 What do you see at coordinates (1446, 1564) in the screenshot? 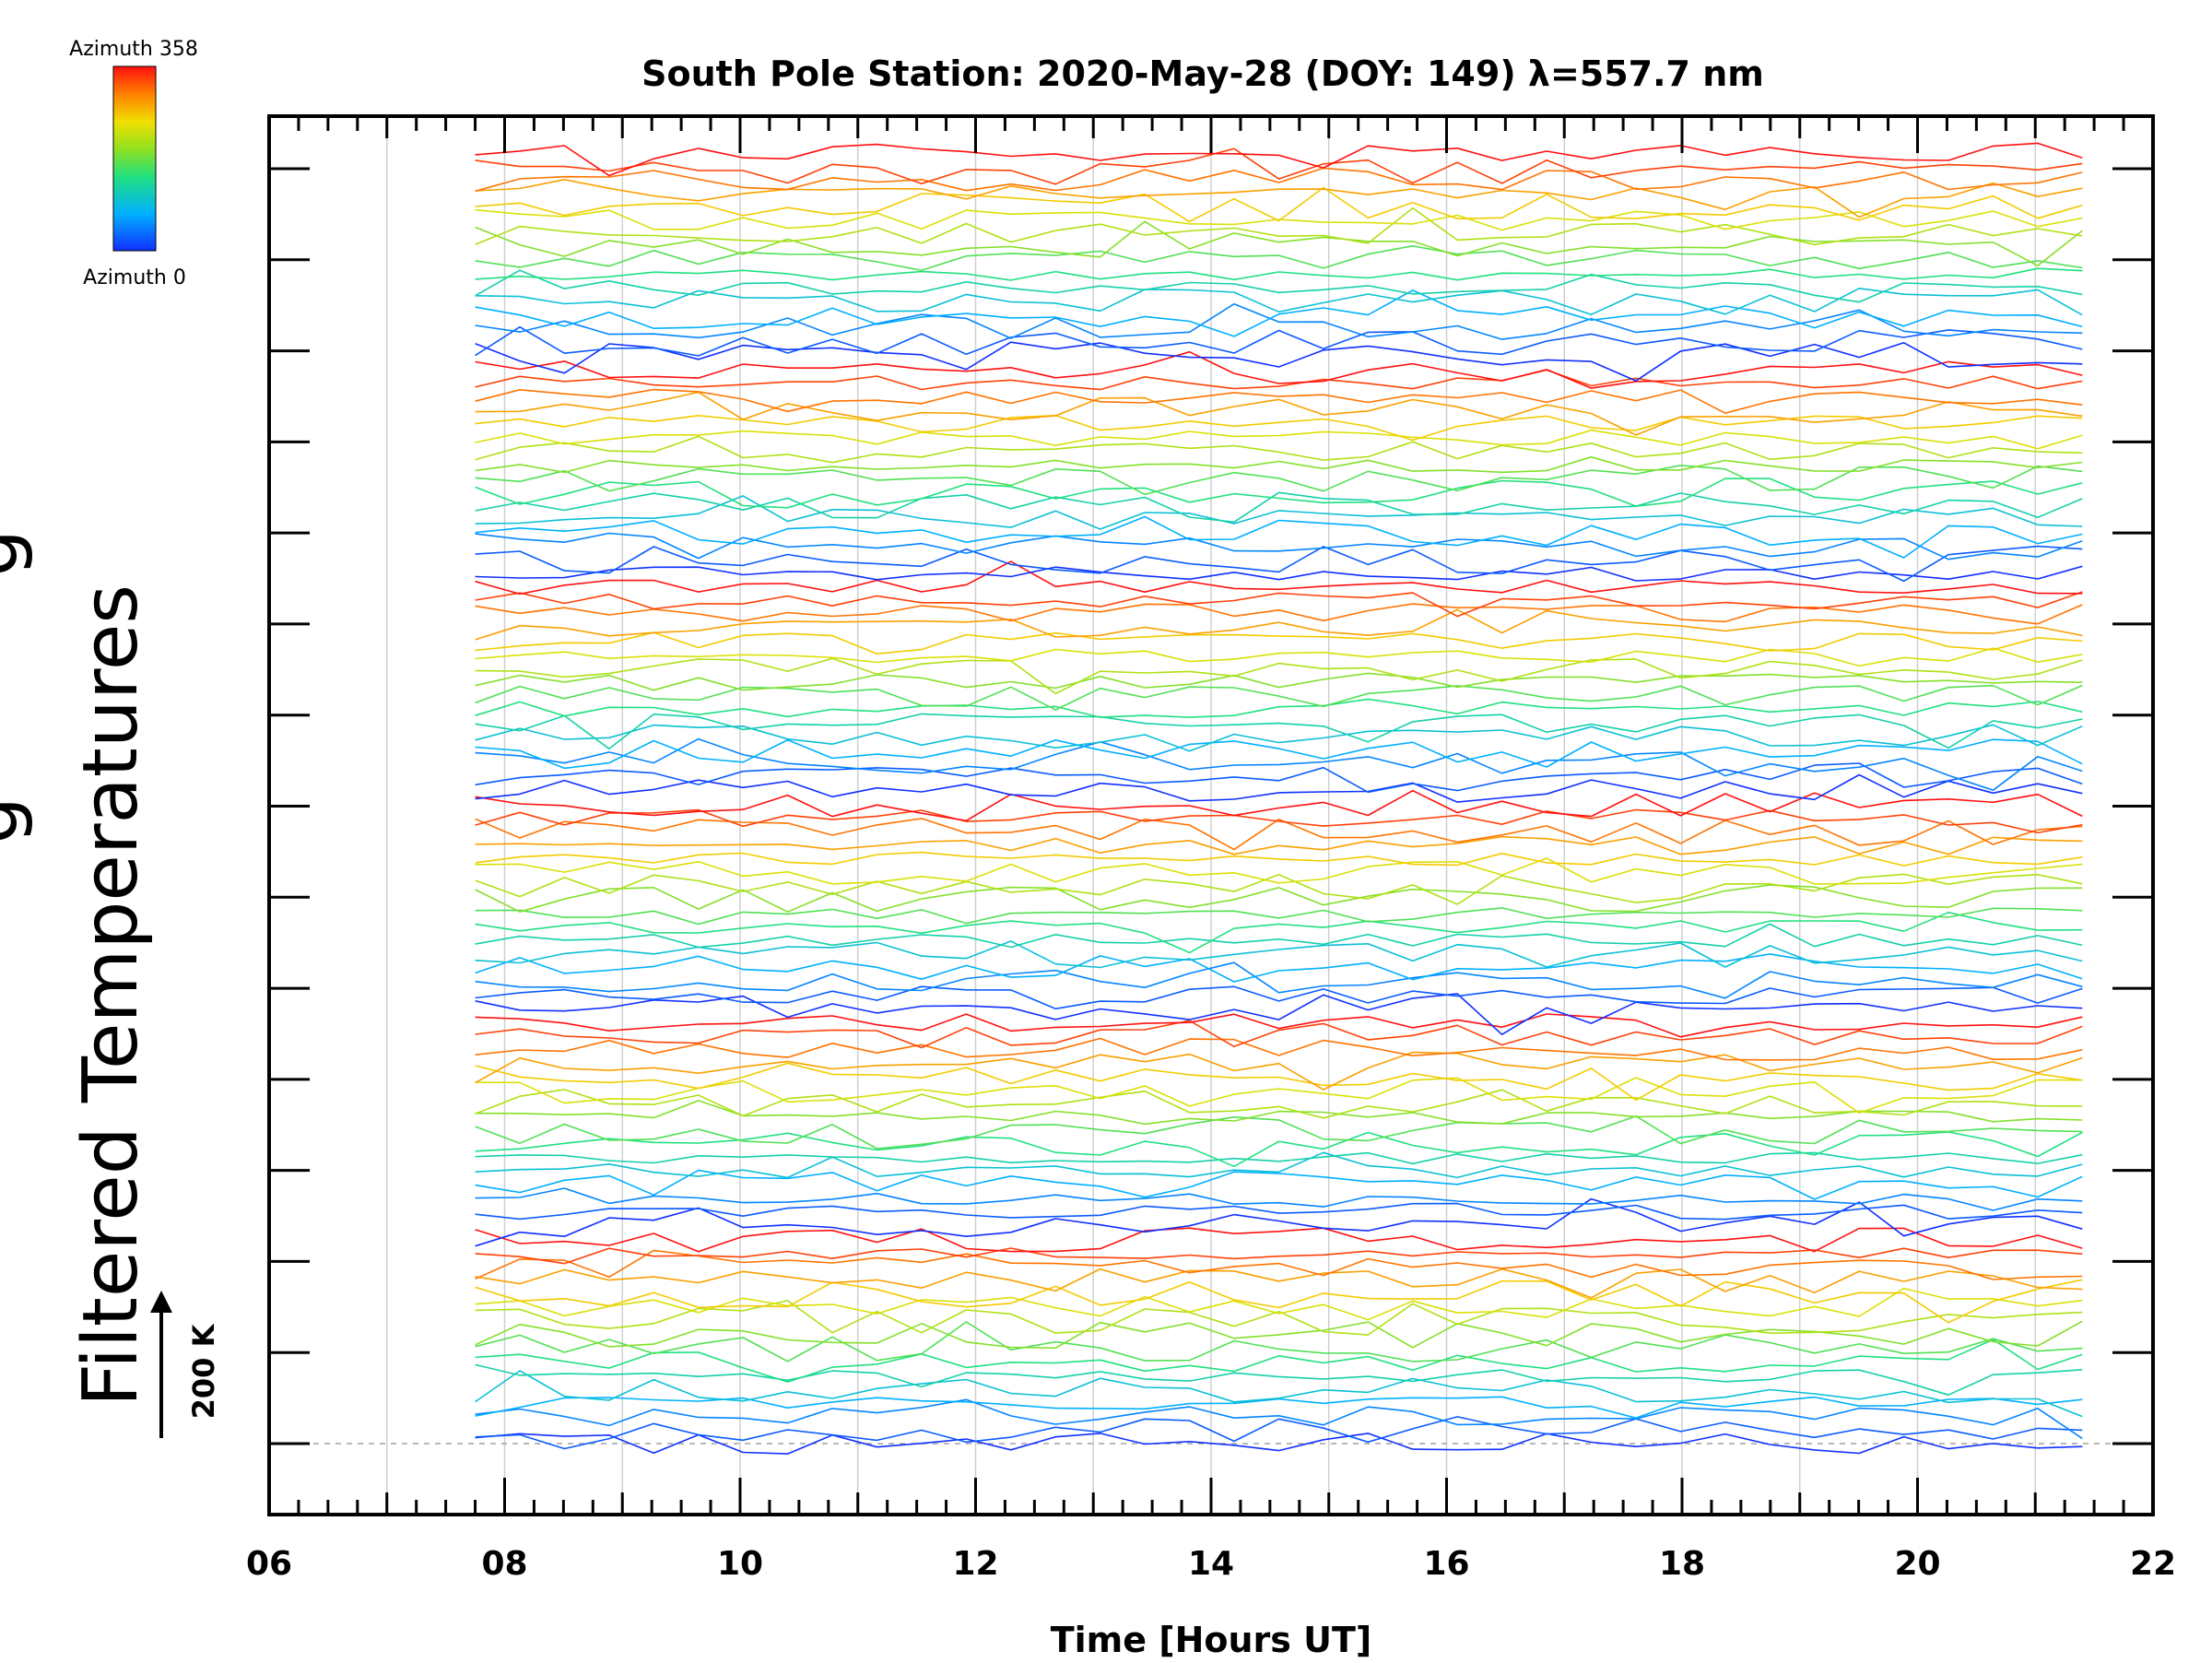
I see `x-tick-label: 16` at bounding box center [1446, 1564].